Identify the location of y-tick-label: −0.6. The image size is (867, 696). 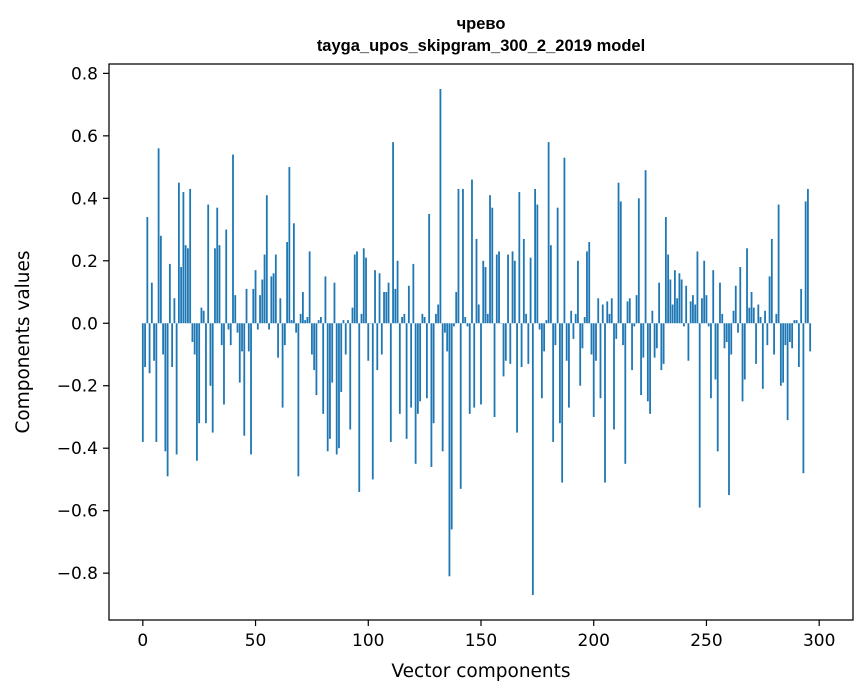
(77, 512).